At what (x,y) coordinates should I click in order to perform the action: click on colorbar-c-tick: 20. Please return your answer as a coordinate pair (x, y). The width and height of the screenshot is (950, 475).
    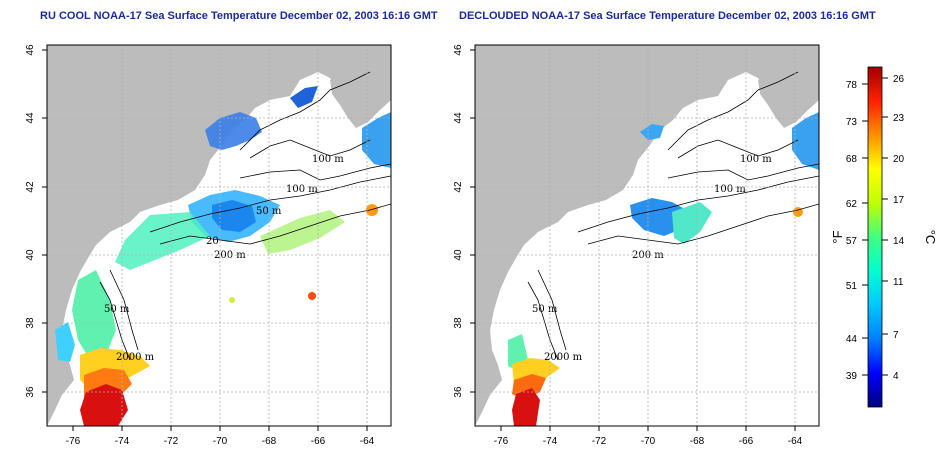
    Looking at the image, I should click on (899, 159).